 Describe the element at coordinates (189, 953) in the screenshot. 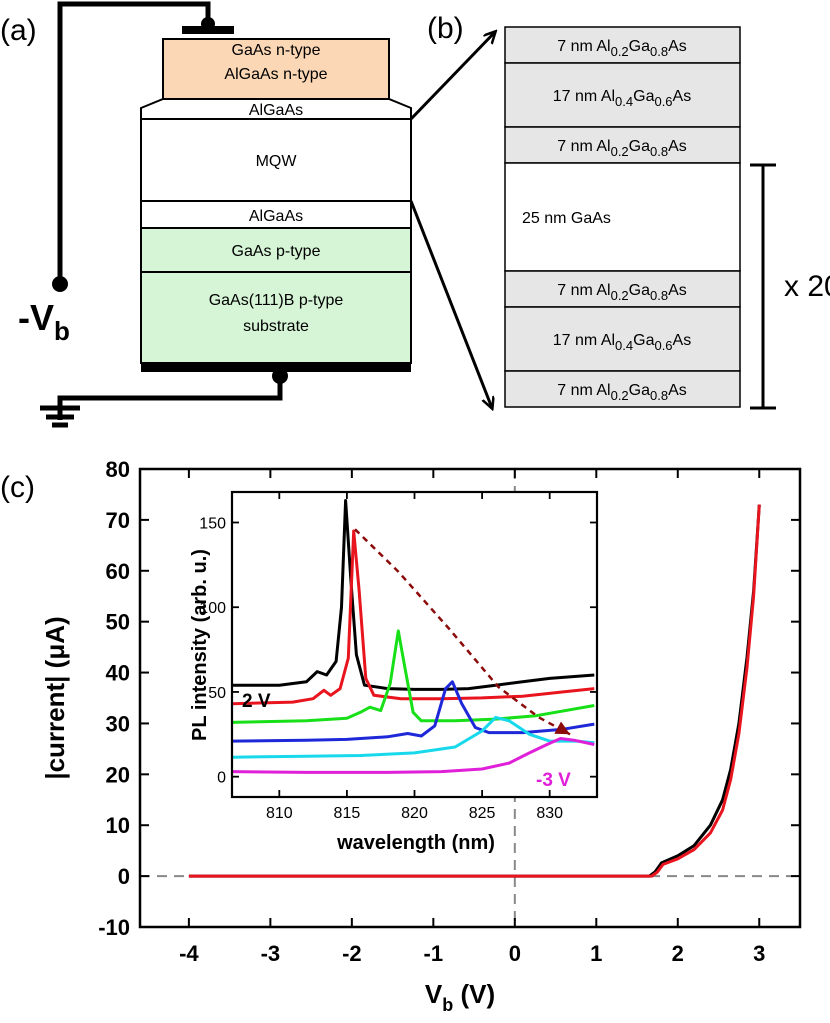

I see `x-tick-label: -4` at that location.